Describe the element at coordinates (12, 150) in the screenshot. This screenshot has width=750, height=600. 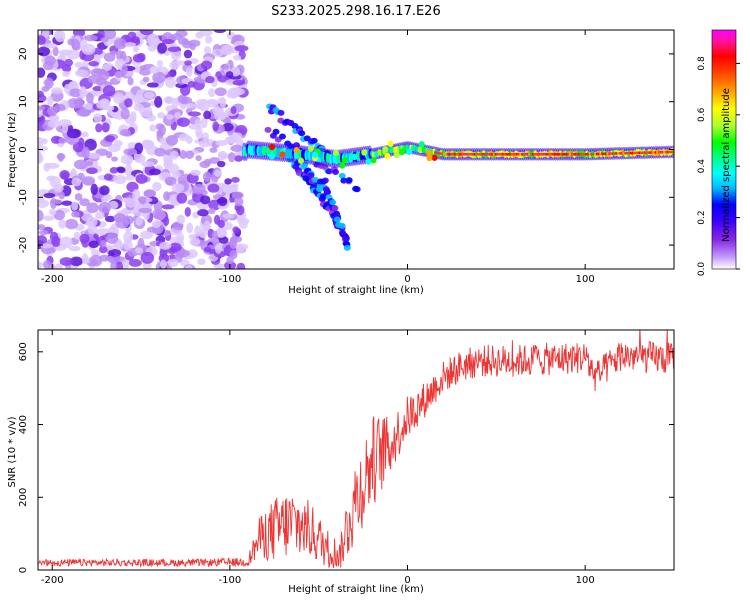
I see `spectrogram-y-label: Frequency (Hz)` at that location.